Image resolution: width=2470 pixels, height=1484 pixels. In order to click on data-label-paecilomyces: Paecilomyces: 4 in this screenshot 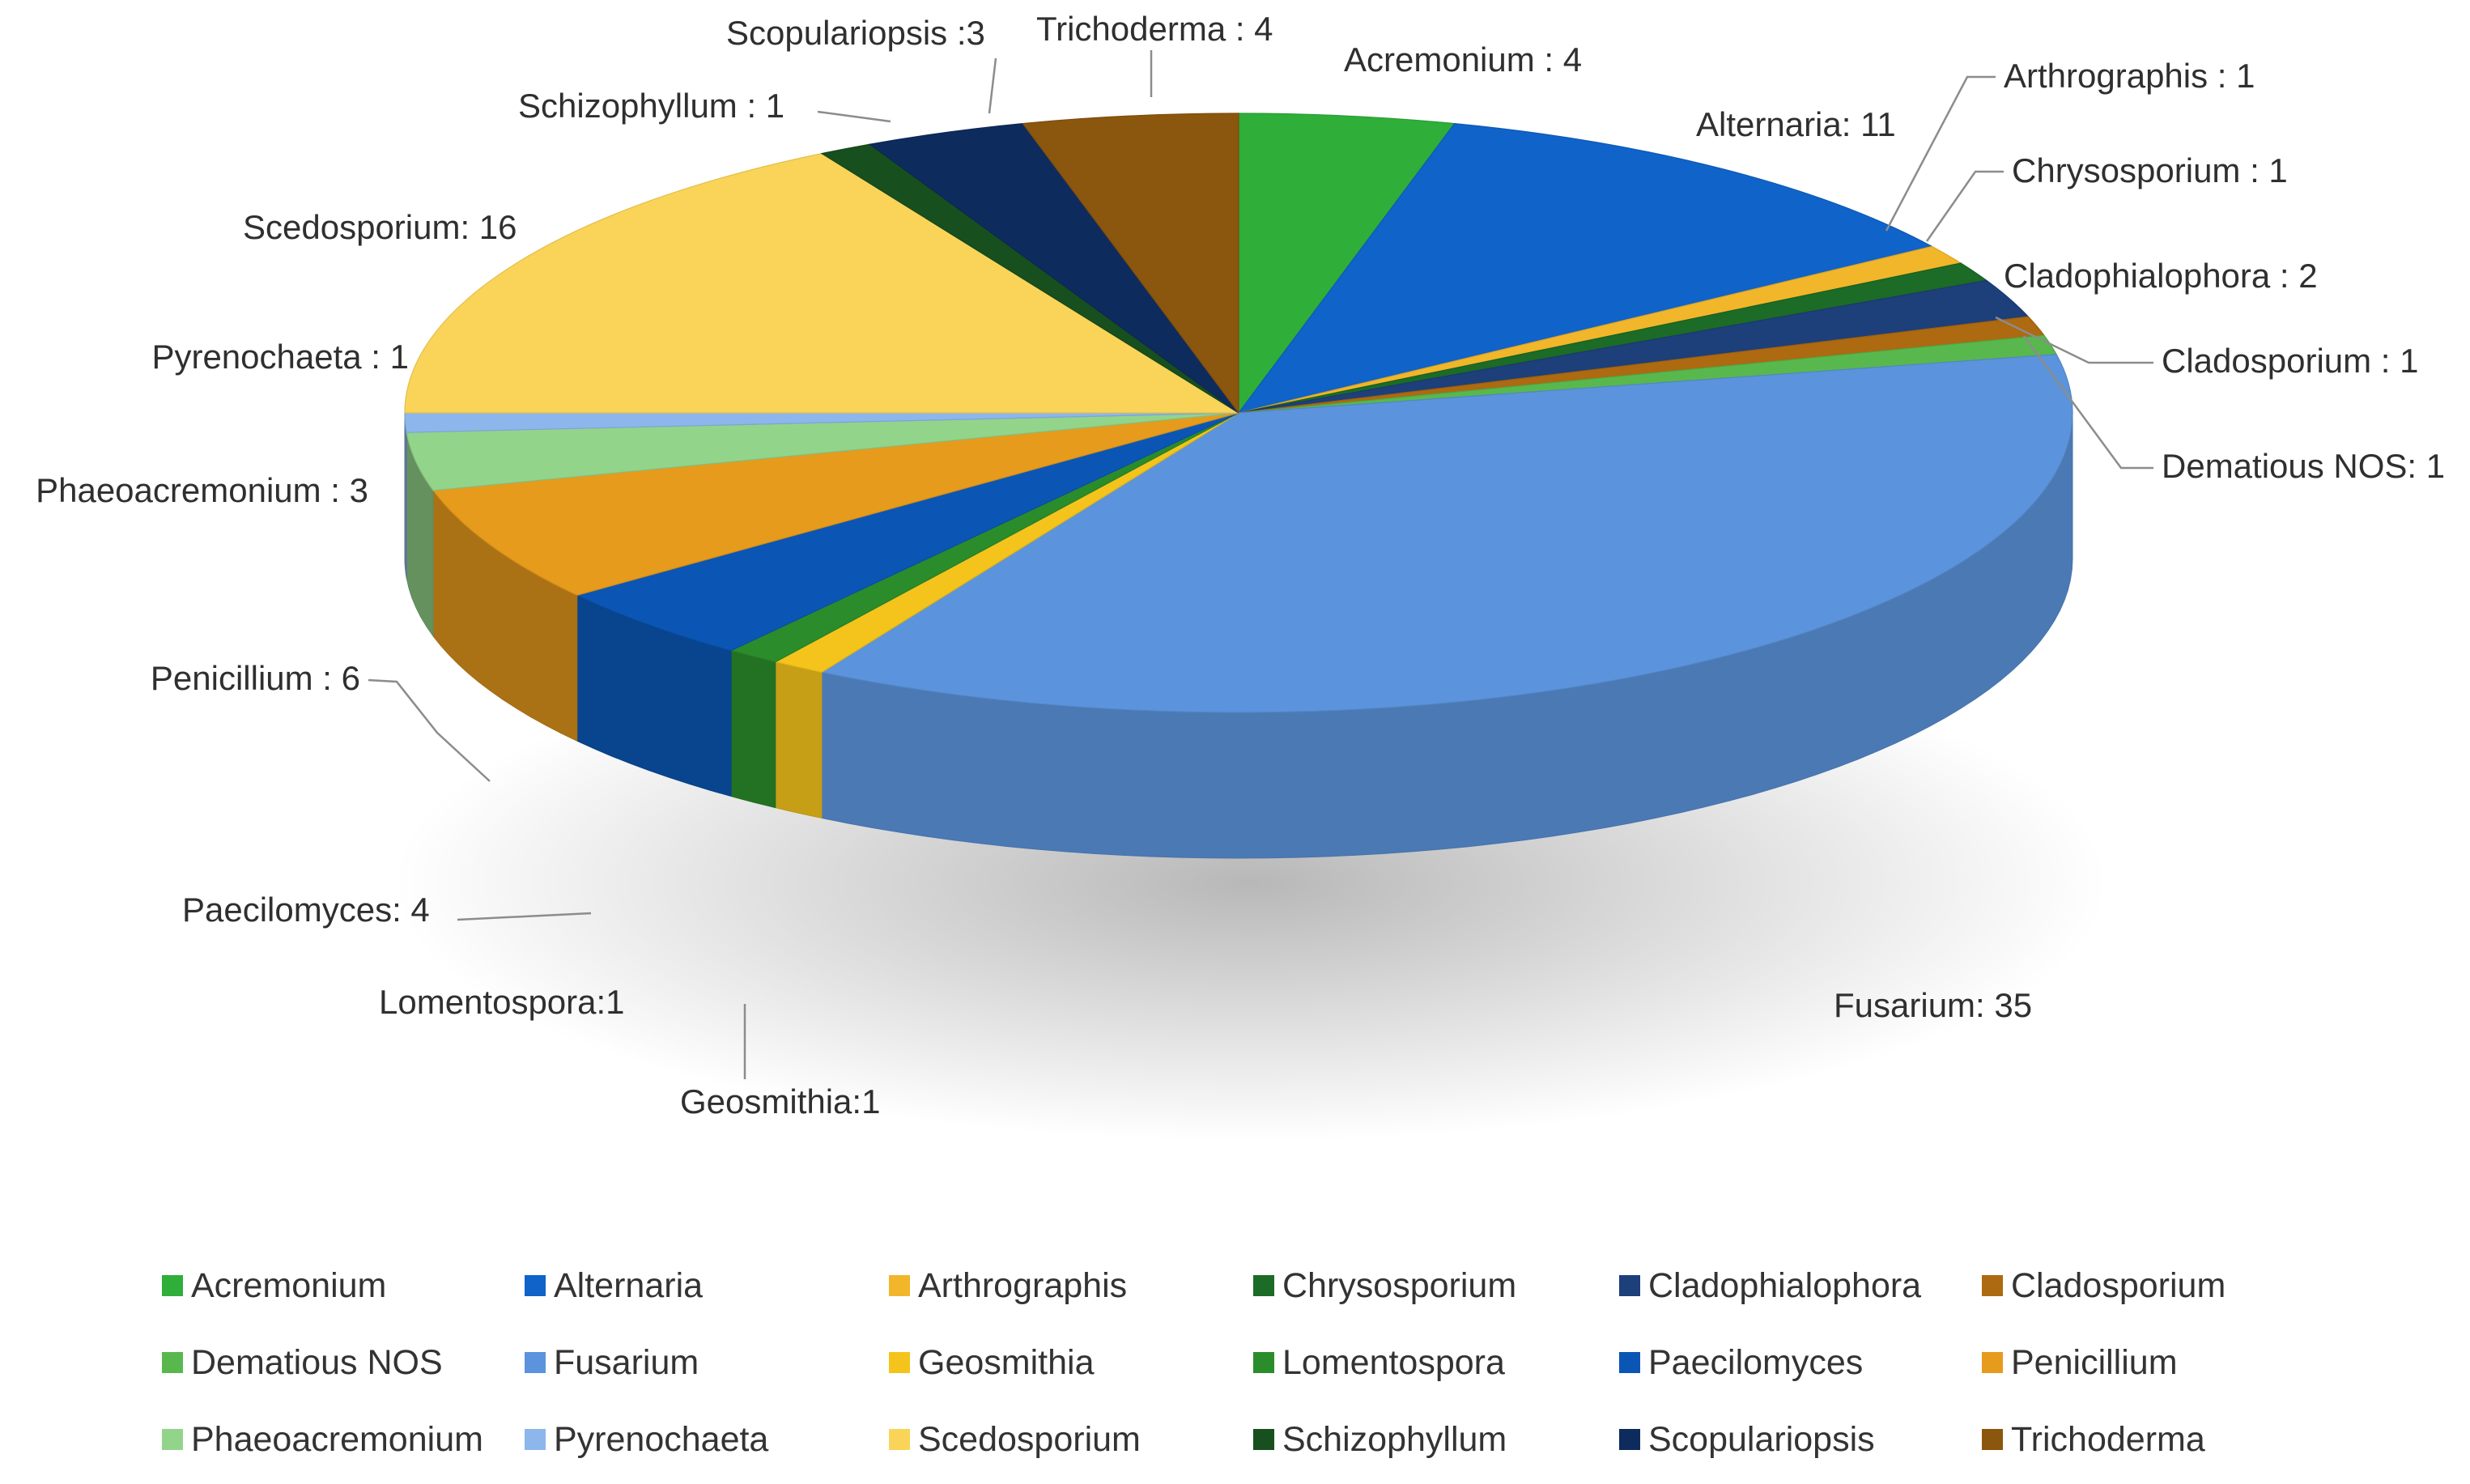, I will do `click(306, 910)`.